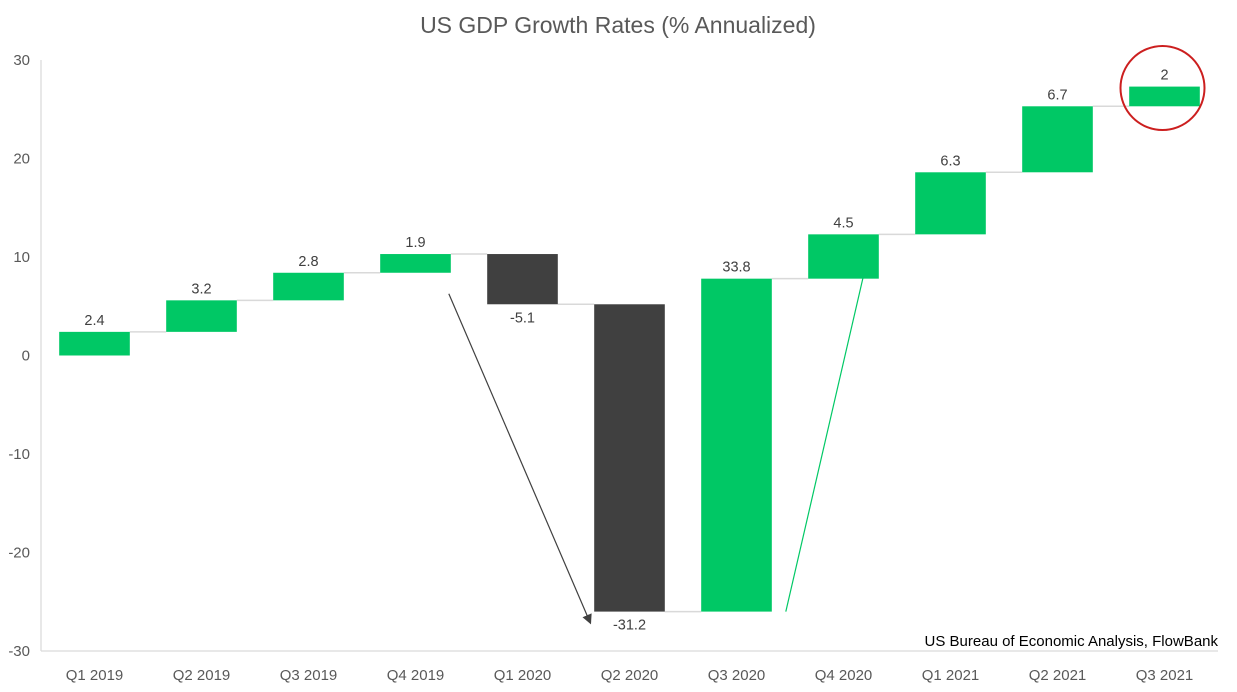 The image size is (1237, 692). I want to click on y-tick-label: -30, so click(19, 651).